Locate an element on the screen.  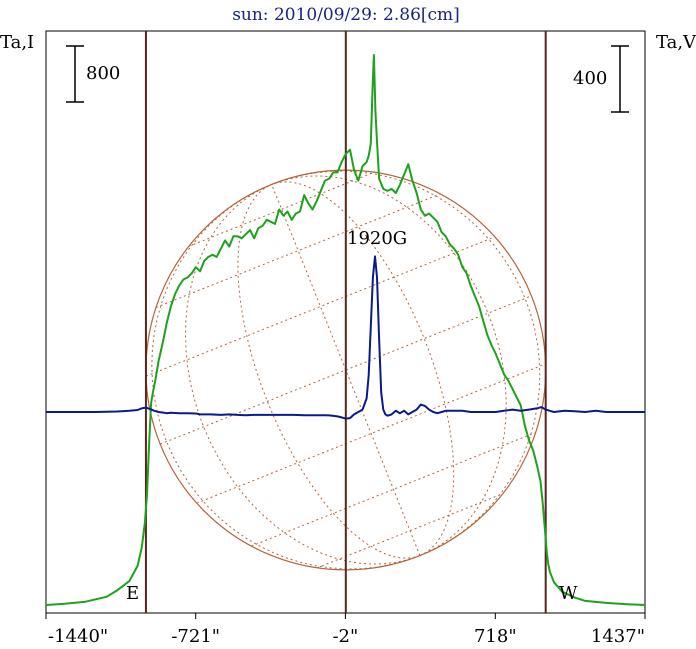
east-limb-label: E is located at coordinates (132, 593).